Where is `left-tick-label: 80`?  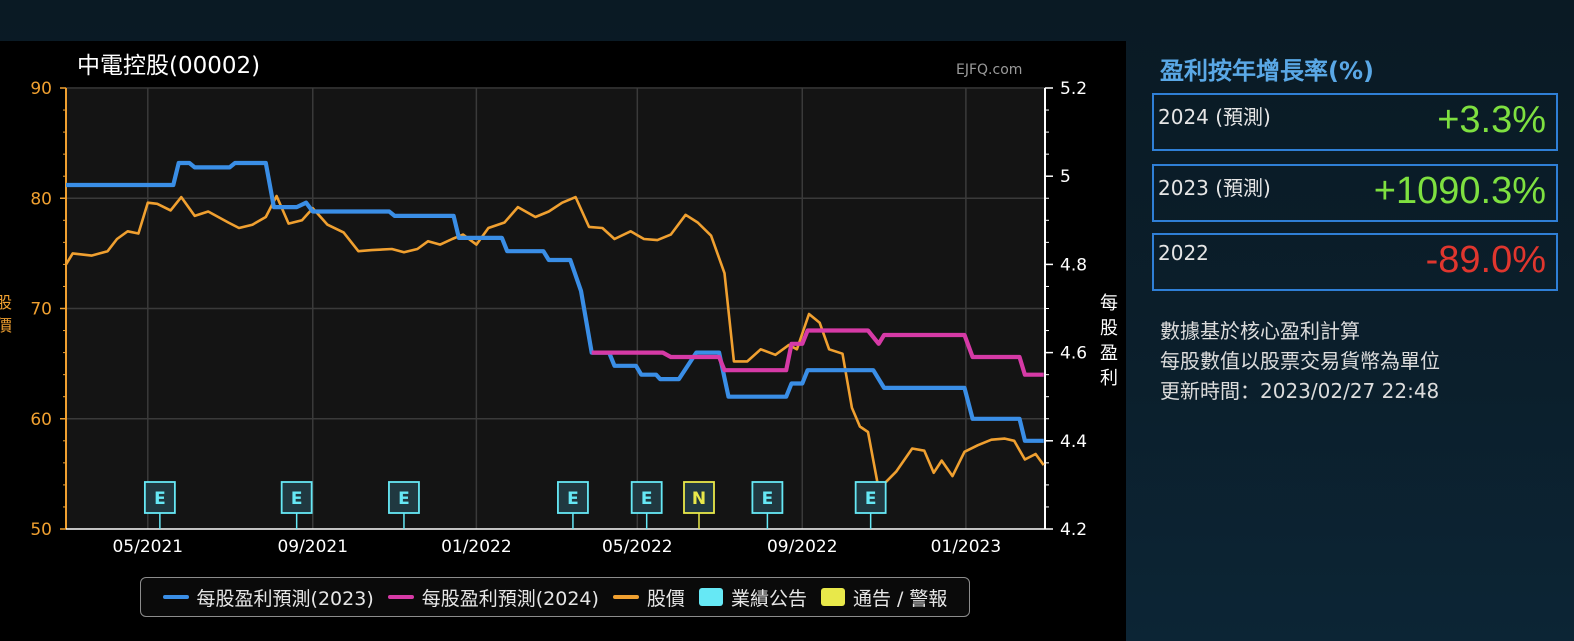 left-tick-label: 80 is located at coordinates (41, 199).